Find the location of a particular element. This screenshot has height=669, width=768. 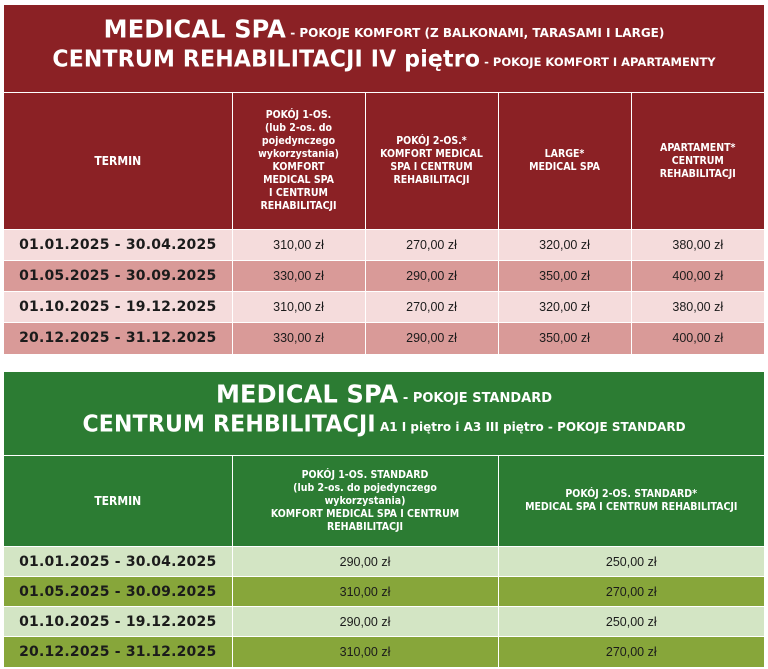

header-line: KOMFORT is located at coordinates (298, 167).